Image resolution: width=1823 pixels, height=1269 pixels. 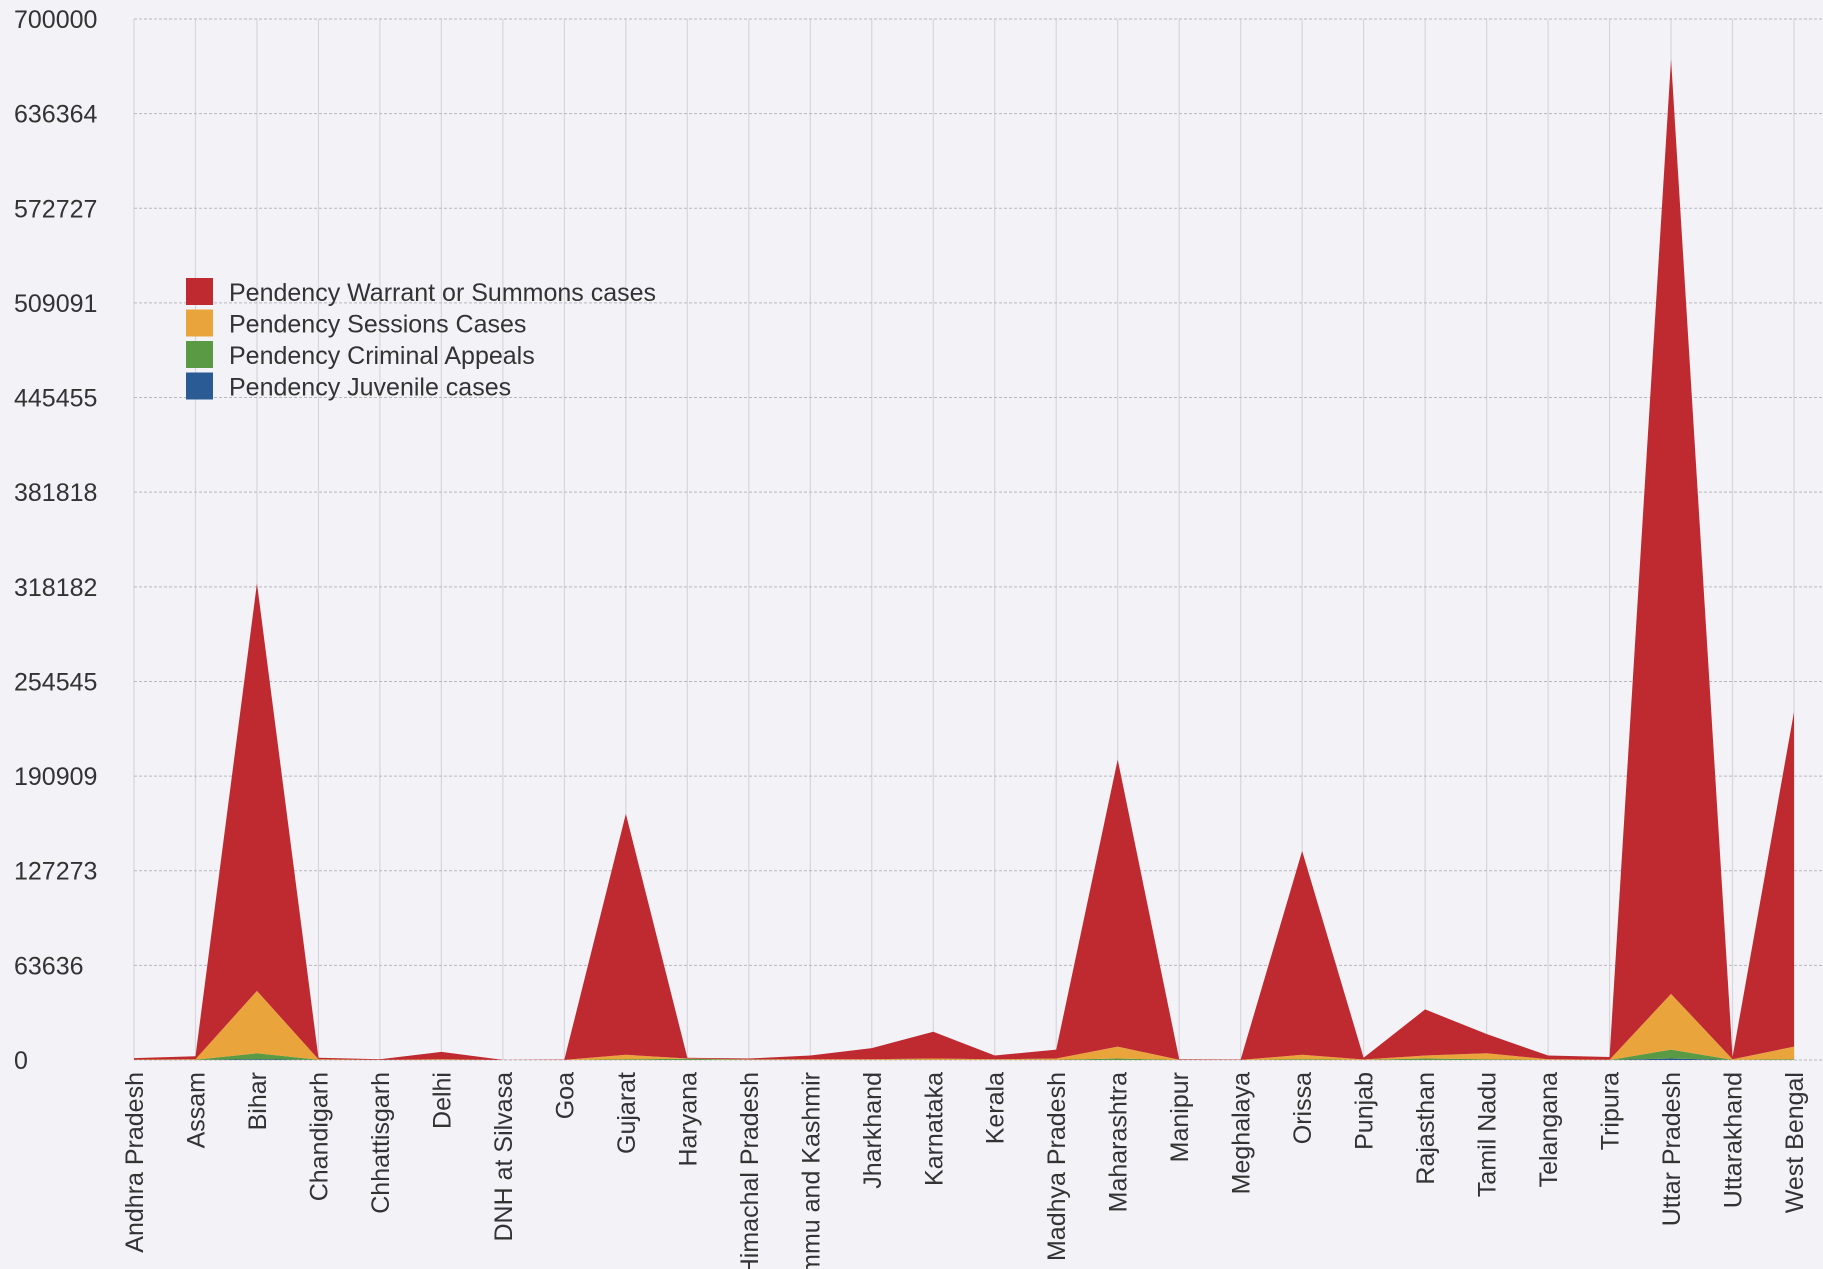 What do you see at coordinates (873, 1130) in the screenshot?
I see `x-tick-label: Jharkhand` at bounding box center [873, 1130].